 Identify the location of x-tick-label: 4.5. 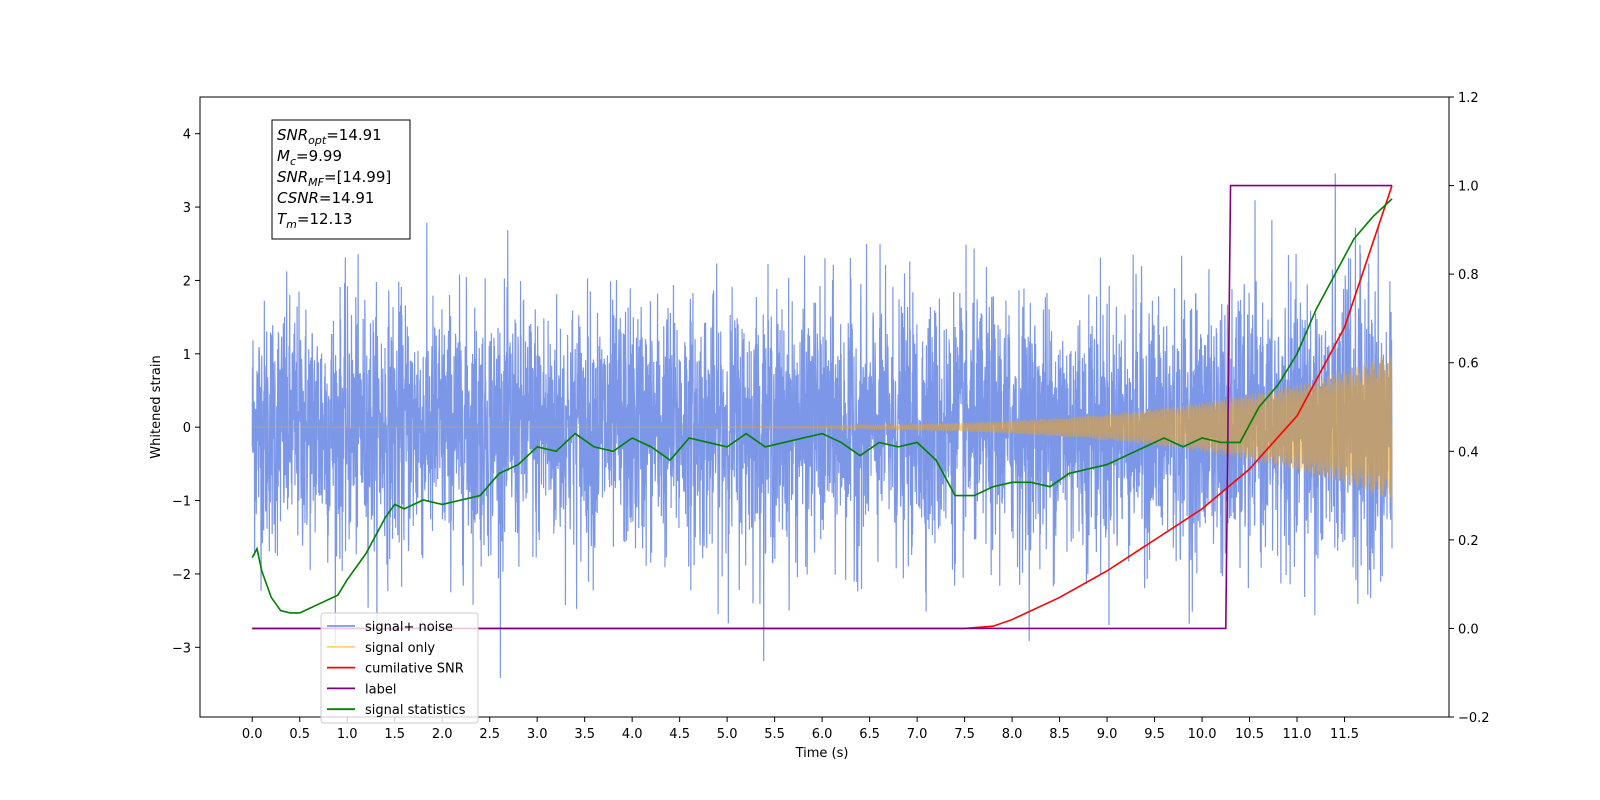
(679, 734).